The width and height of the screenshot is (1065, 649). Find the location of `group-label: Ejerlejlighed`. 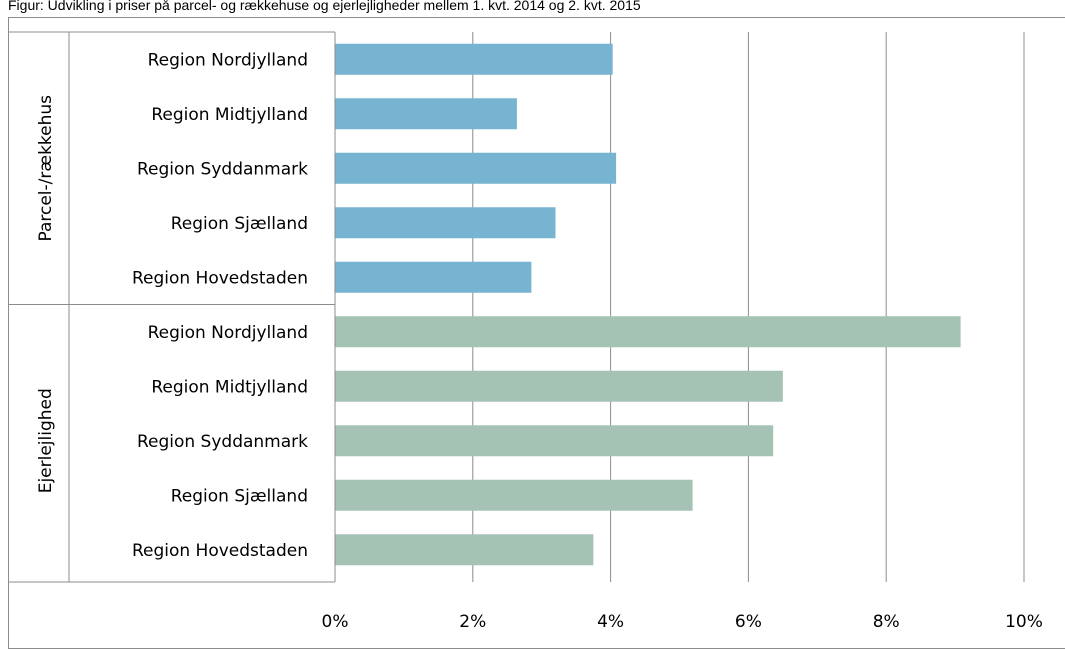

group-label: Ejerlejlighed is located at coordinates (46, 440).